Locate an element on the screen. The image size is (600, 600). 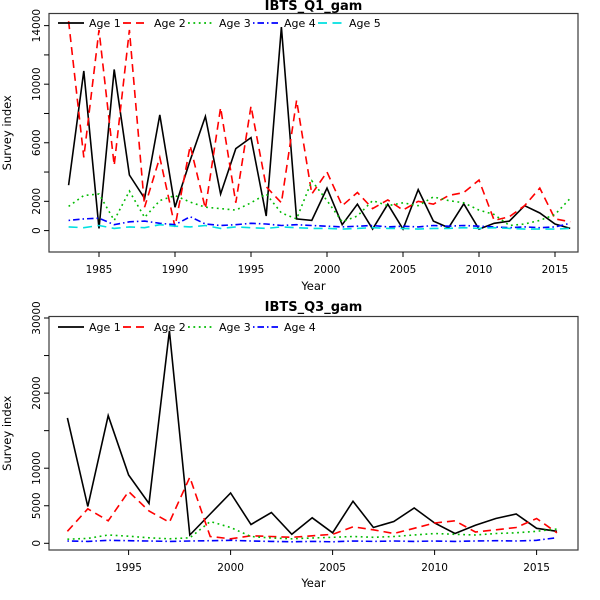
x-tick-label: 1990 is located at coordinates (175, 270).